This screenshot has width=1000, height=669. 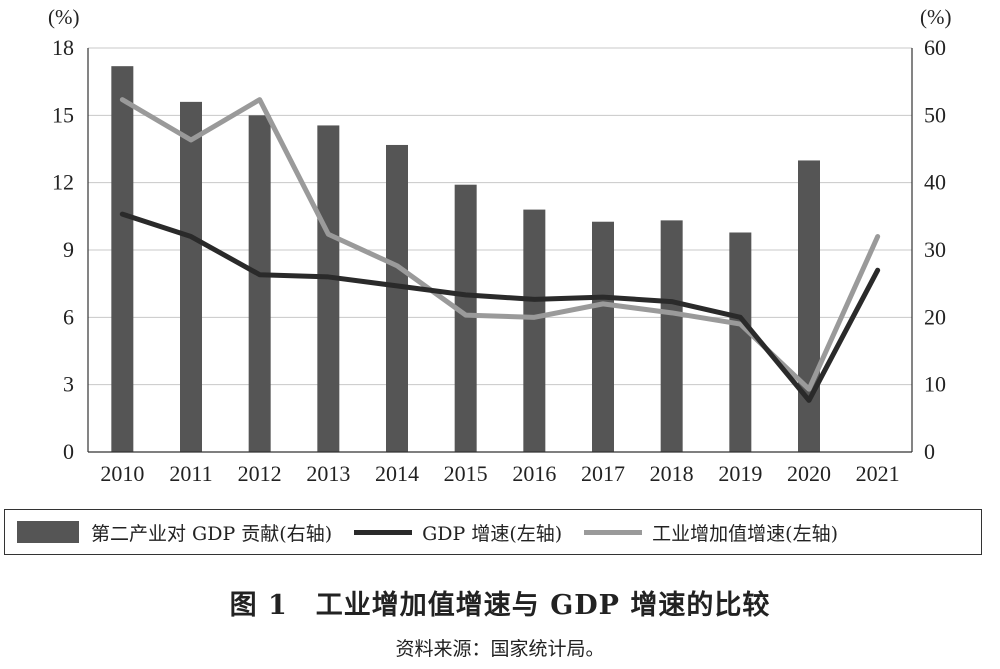 What do you see at coordinates (935, 249) in the screenshot?
I see `right-tick-label: 30` at bounding box center [935, 249].